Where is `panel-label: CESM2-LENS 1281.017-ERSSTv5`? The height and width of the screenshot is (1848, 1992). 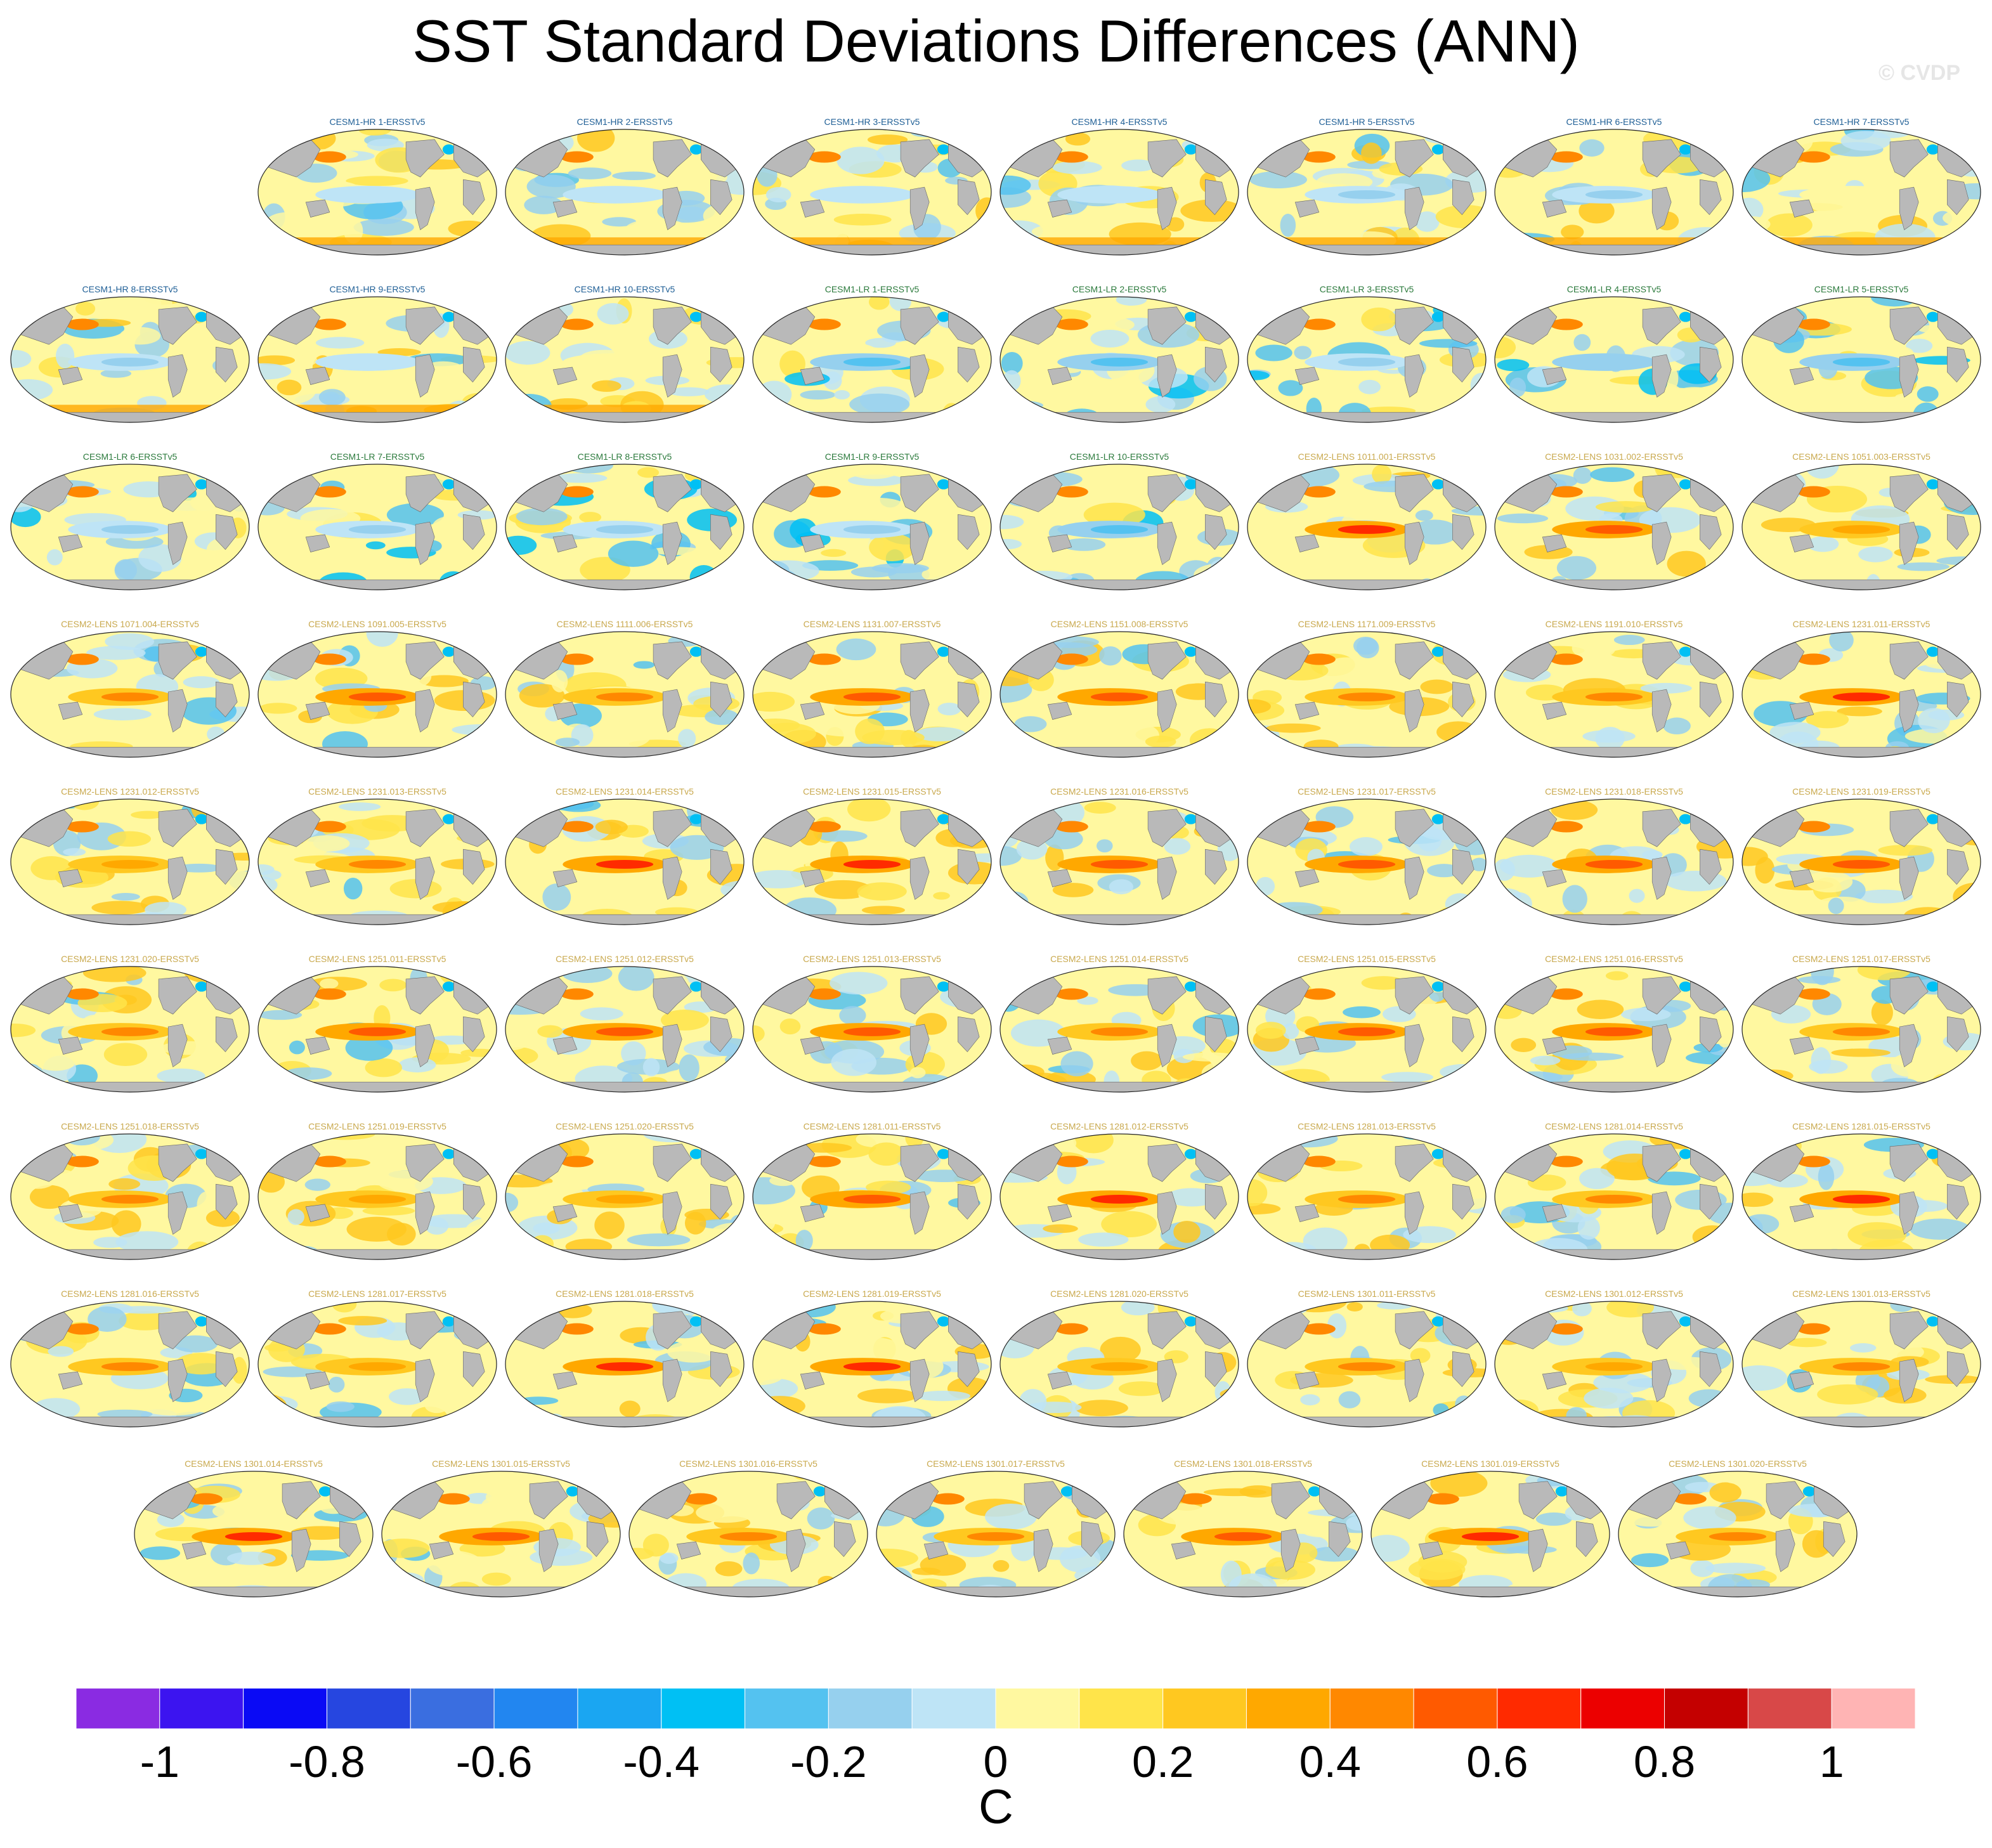
panel-label: CESM2-LENS 1281.017-ERSSTv5 is located at coordinates (377, 1294).